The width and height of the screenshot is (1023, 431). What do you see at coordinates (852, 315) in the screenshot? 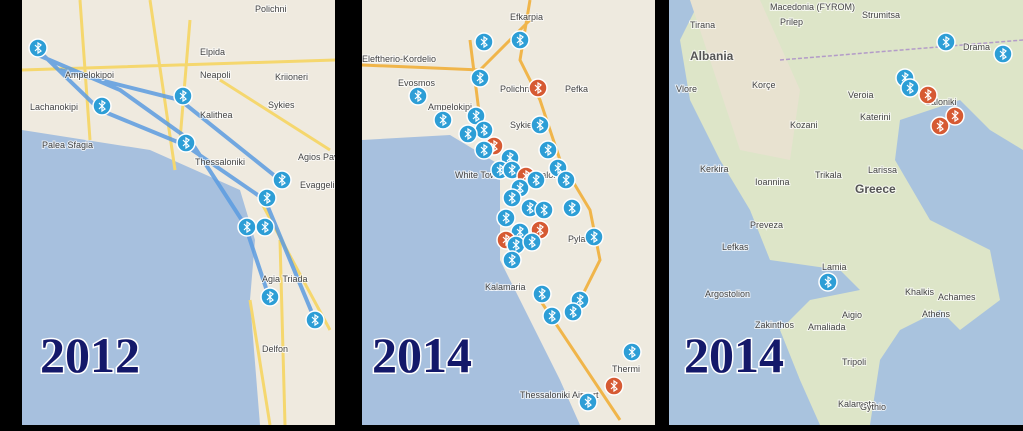
I see `place-label: Aigio` at bounding box center [852, 315].